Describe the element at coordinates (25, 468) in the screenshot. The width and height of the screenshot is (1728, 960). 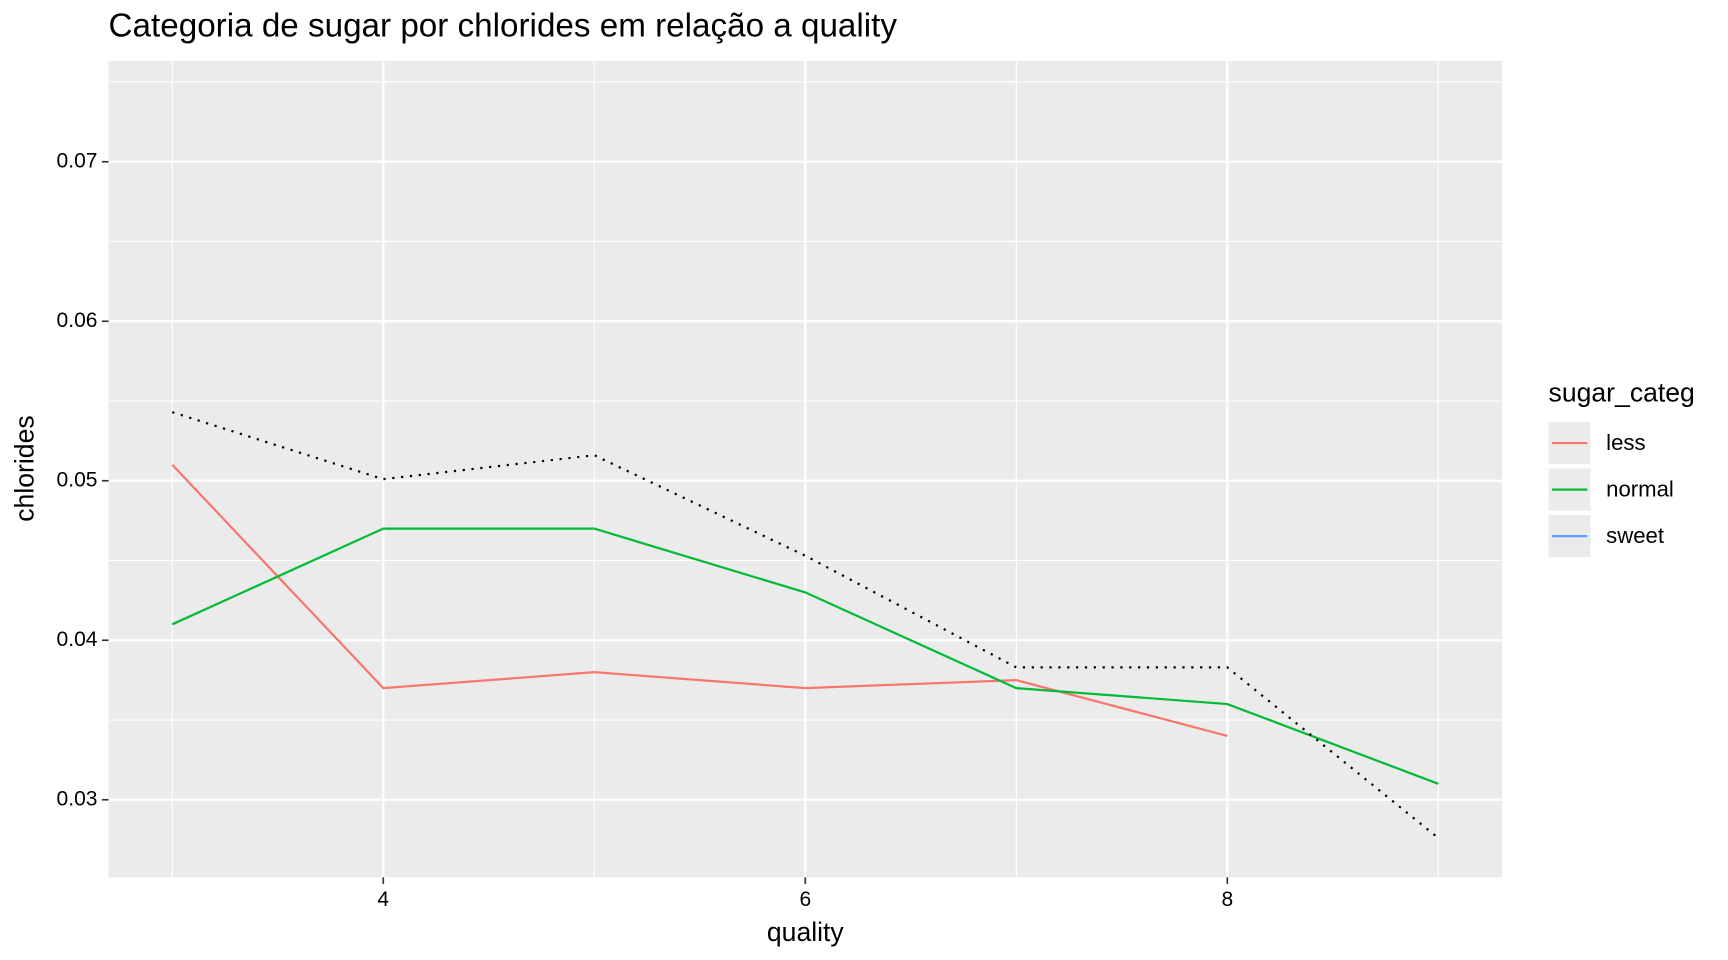
I see `y-axis-title: chlorides` at that location.